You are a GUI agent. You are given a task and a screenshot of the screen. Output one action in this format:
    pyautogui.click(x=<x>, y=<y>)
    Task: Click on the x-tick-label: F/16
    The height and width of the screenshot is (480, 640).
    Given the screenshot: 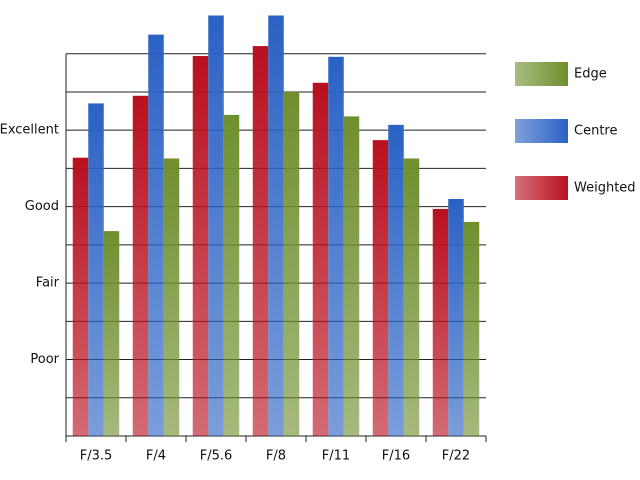 What is the action you would take?
    pyautogui.click(x=396, y=456)
    